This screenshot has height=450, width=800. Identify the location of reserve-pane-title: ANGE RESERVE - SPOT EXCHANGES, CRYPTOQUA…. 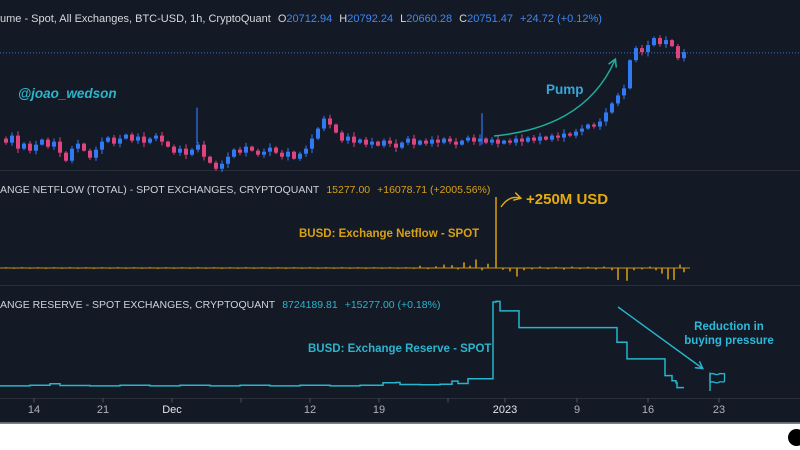
(138, 305).